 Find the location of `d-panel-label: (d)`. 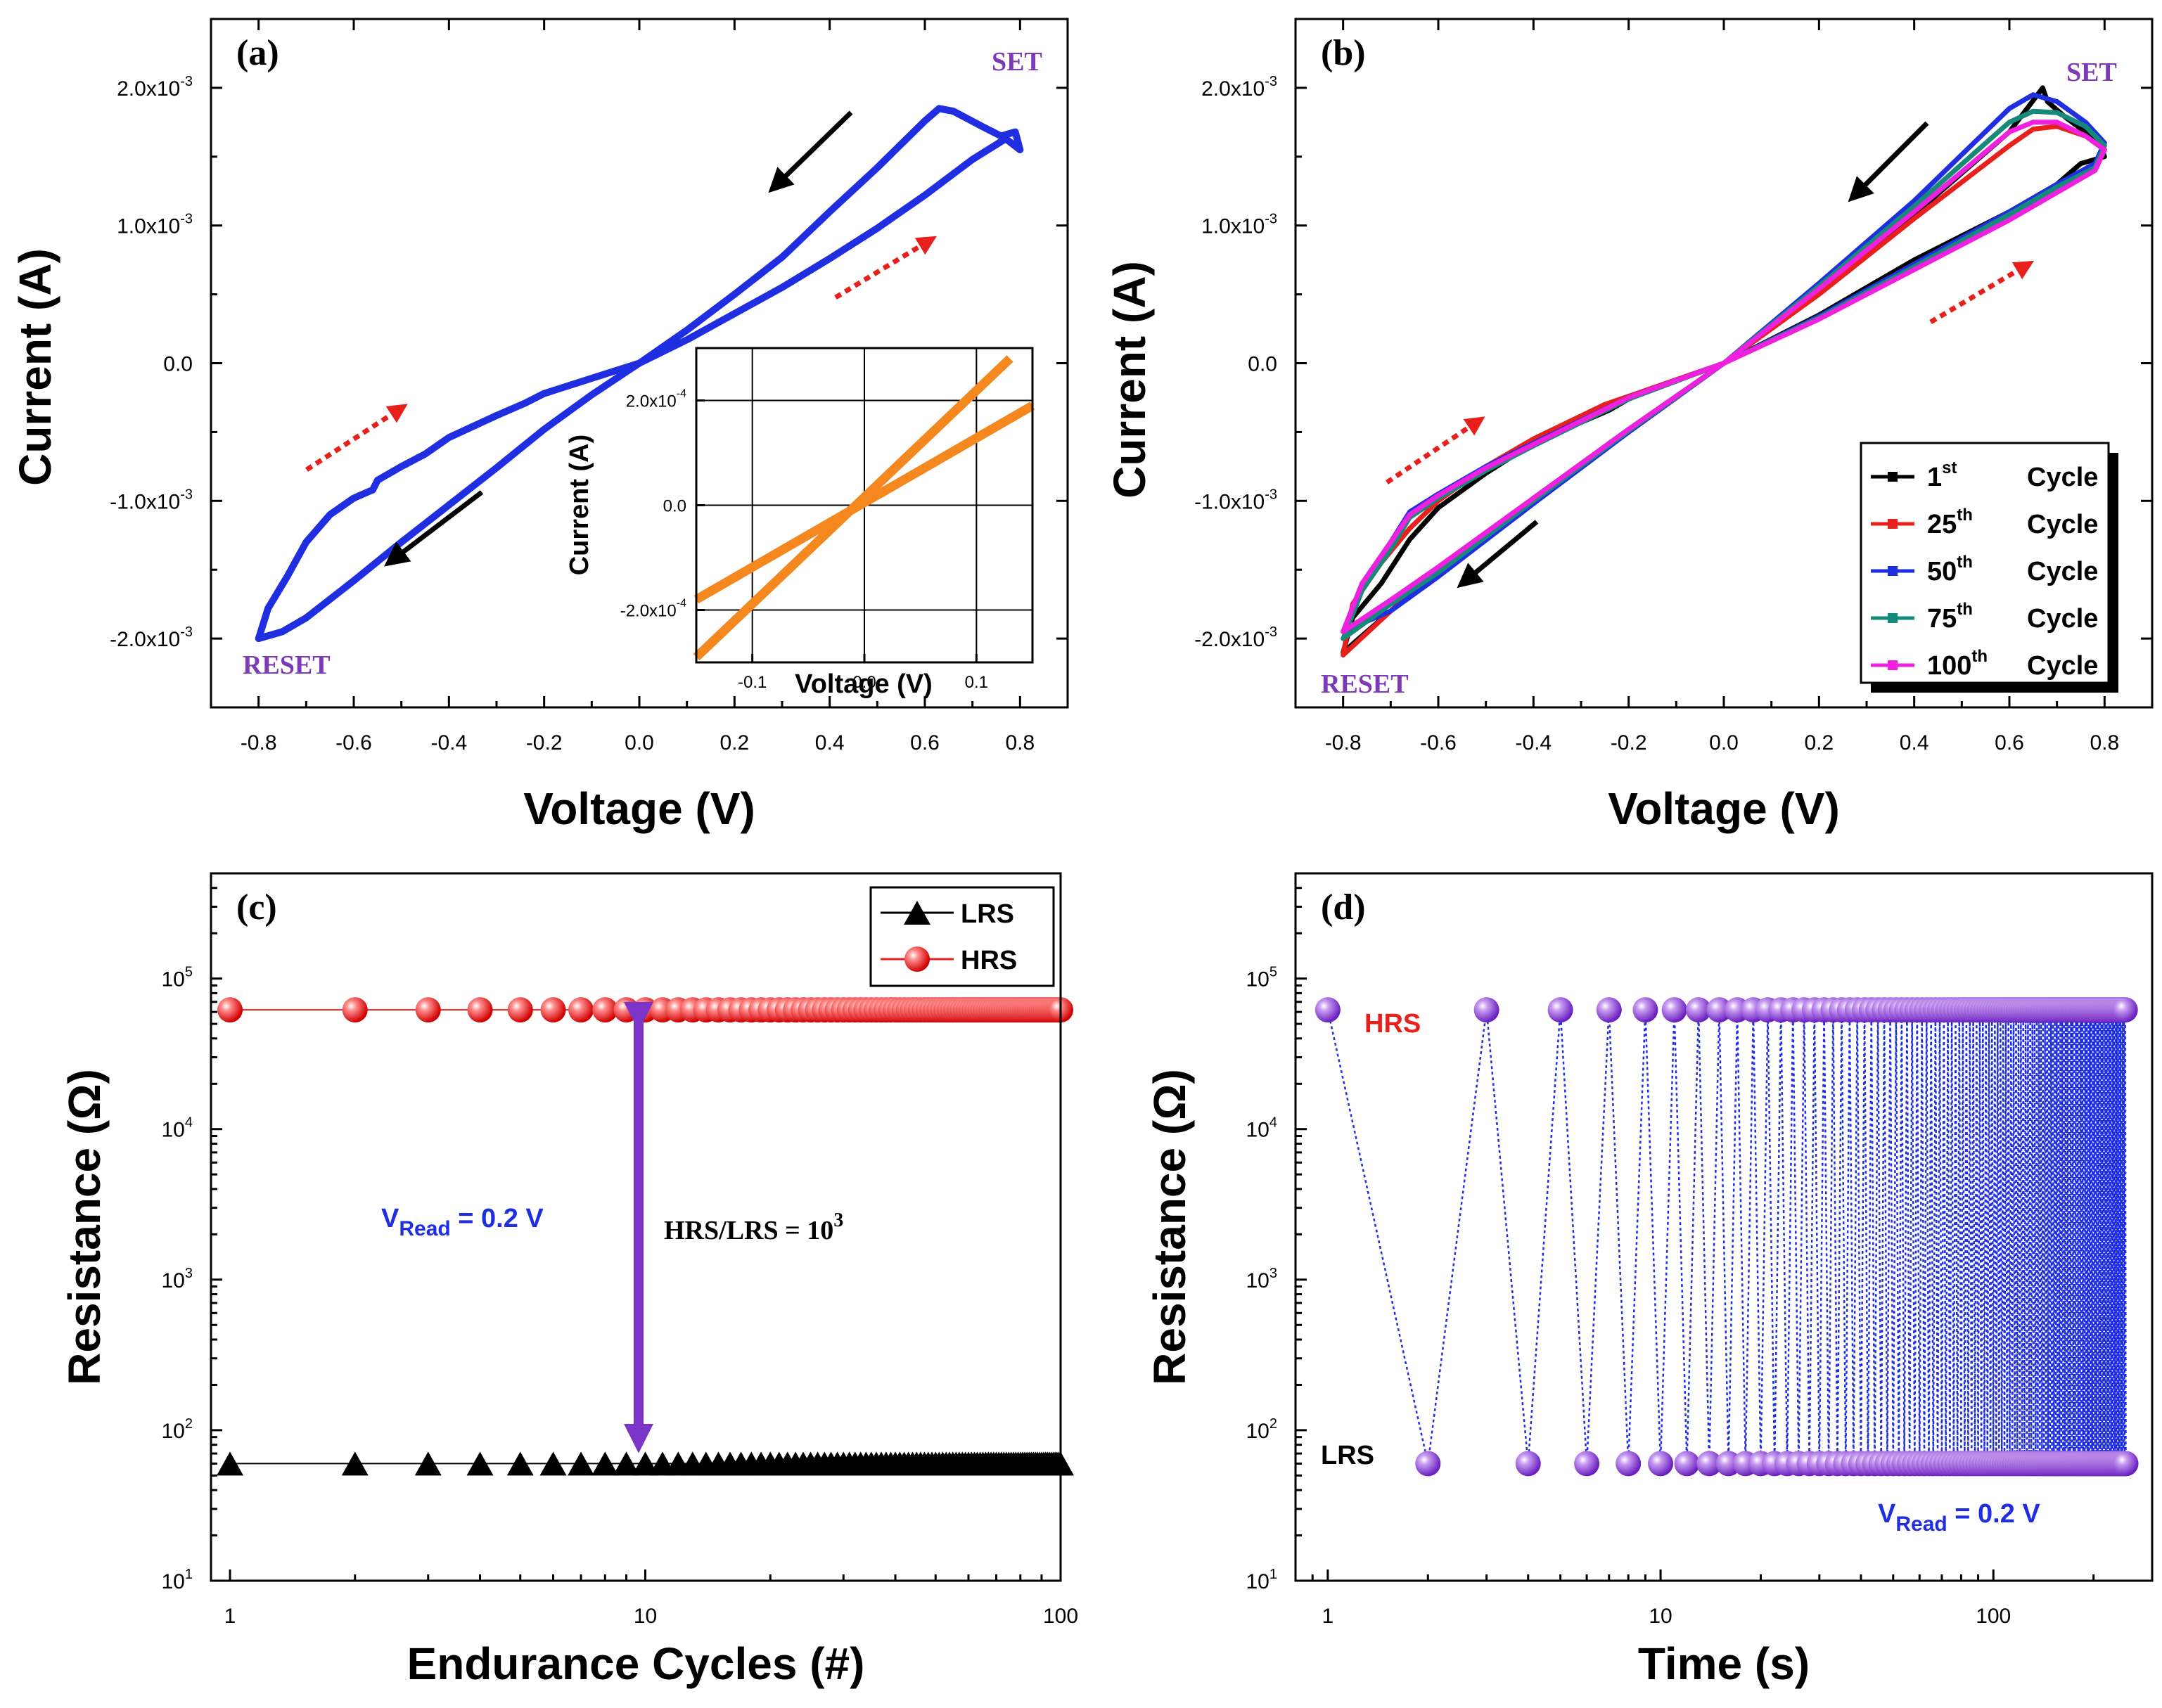

d-panel-label: (d) is located at coordinates (1344, 907).